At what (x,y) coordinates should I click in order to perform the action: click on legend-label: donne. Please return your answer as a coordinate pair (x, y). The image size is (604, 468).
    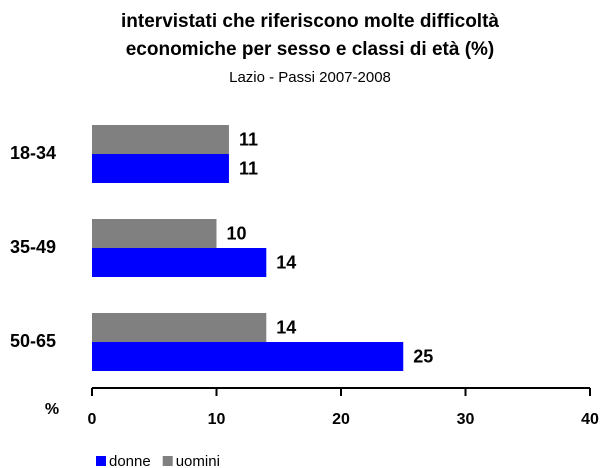
    Looking at the image, I should click on (130, 460).